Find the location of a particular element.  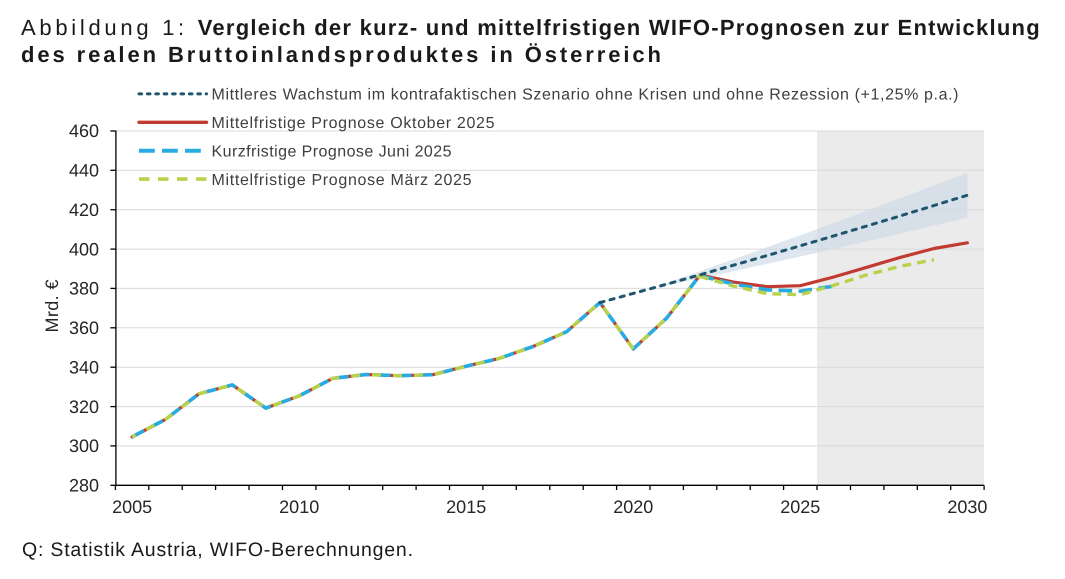

svg-text: 2015 is located at coordinates (466, 507).